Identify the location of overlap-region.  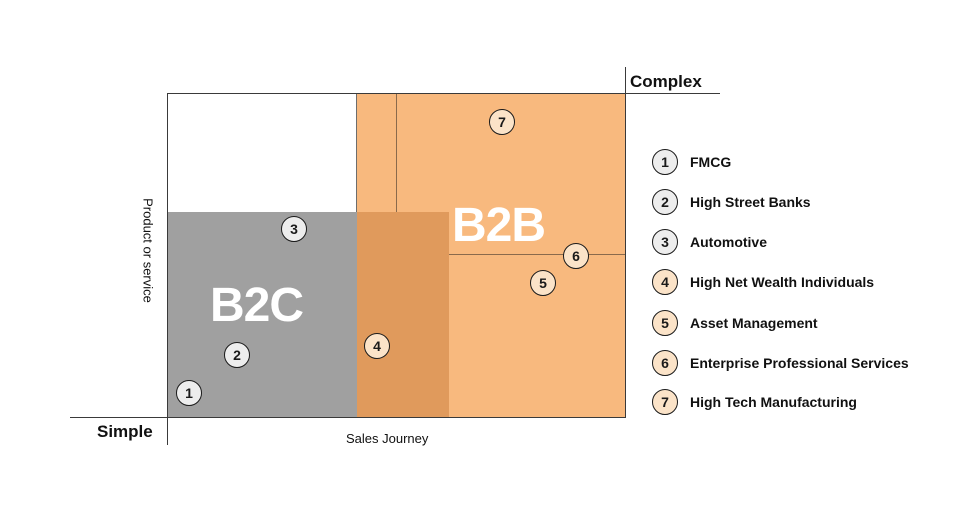
(403, 314).